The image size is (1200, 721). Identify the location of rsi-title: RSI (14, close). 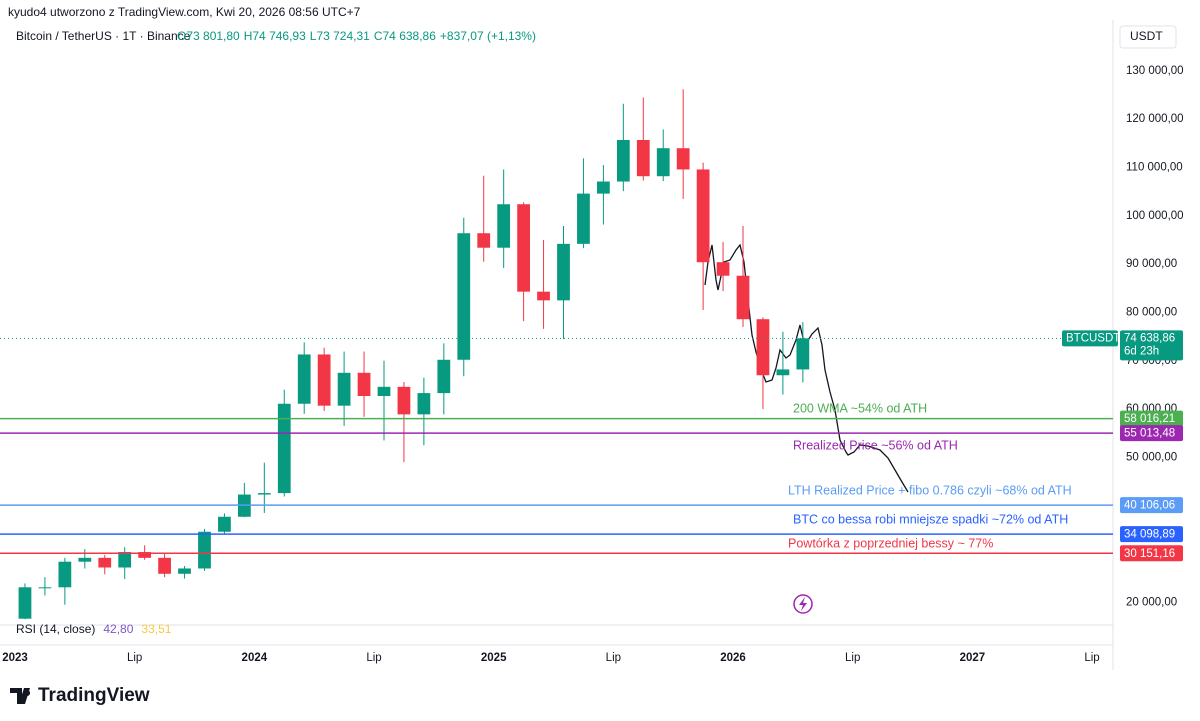
(55, 629).